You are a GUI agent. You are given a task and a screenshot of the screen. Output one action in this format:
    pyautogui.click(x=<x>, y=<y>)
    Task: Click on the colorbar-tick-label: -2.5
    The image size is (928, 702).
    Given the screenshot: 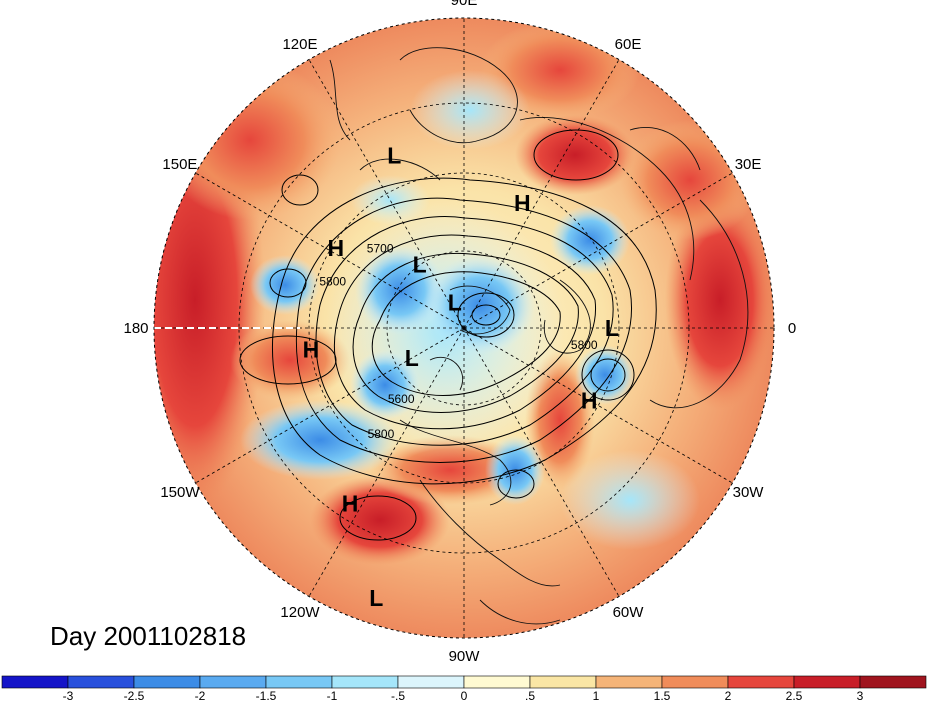 What is the action you would take?
    pyautogui.click(x=134, y=695)
    